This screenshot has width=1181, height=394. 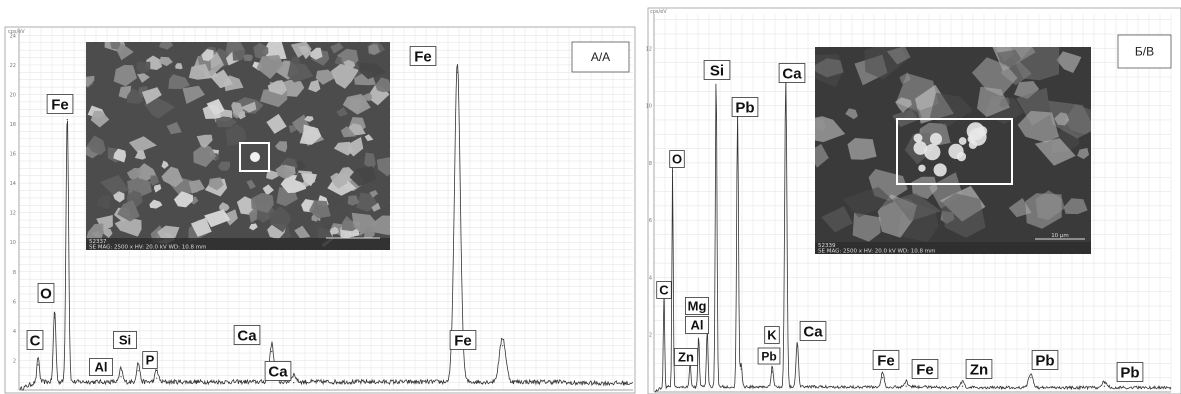 What do you see at coordinates (16, 32) in the screenshot?
I see `y-axis-label: cps/eV` at bounding box center [16, 32].